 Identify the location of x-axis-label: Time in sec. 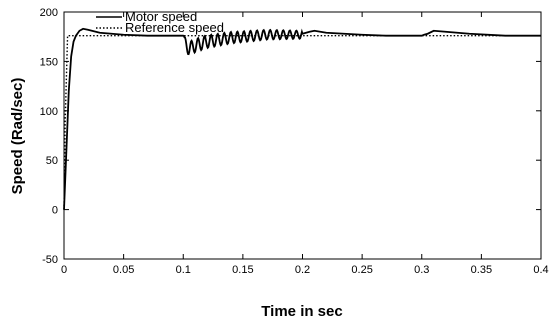
(301, 311).